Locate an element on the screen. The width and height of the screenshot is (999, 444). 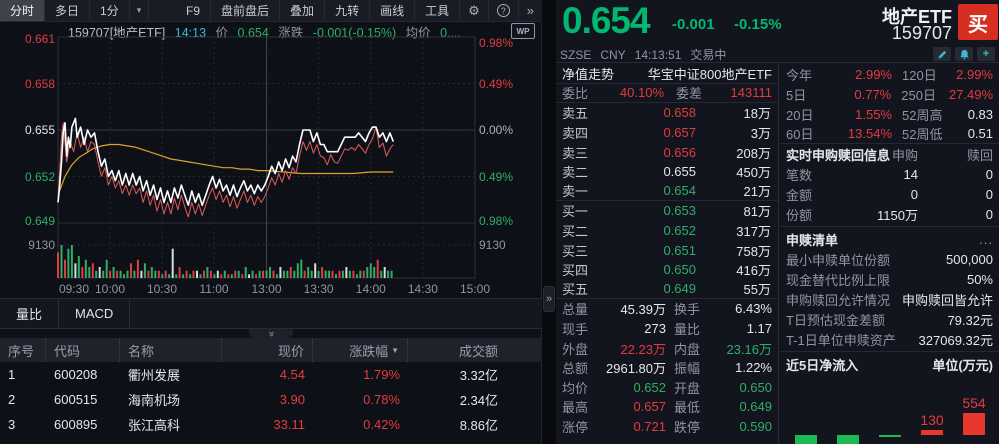
subscribe-col-label: 申购 is located at coordinates (904, 155).